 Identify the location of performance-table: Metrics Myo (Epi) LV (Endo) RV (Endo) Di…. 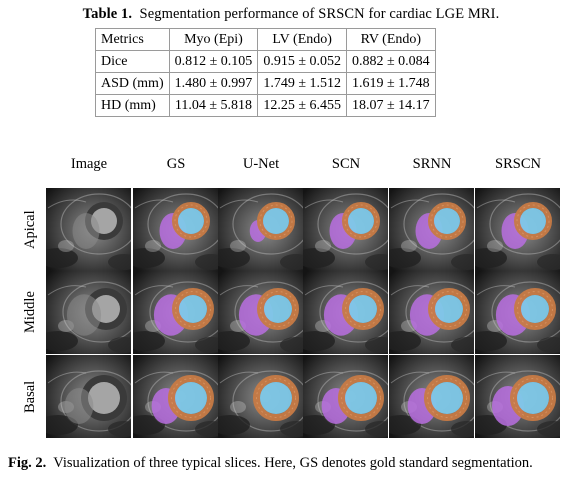
(265, 72).